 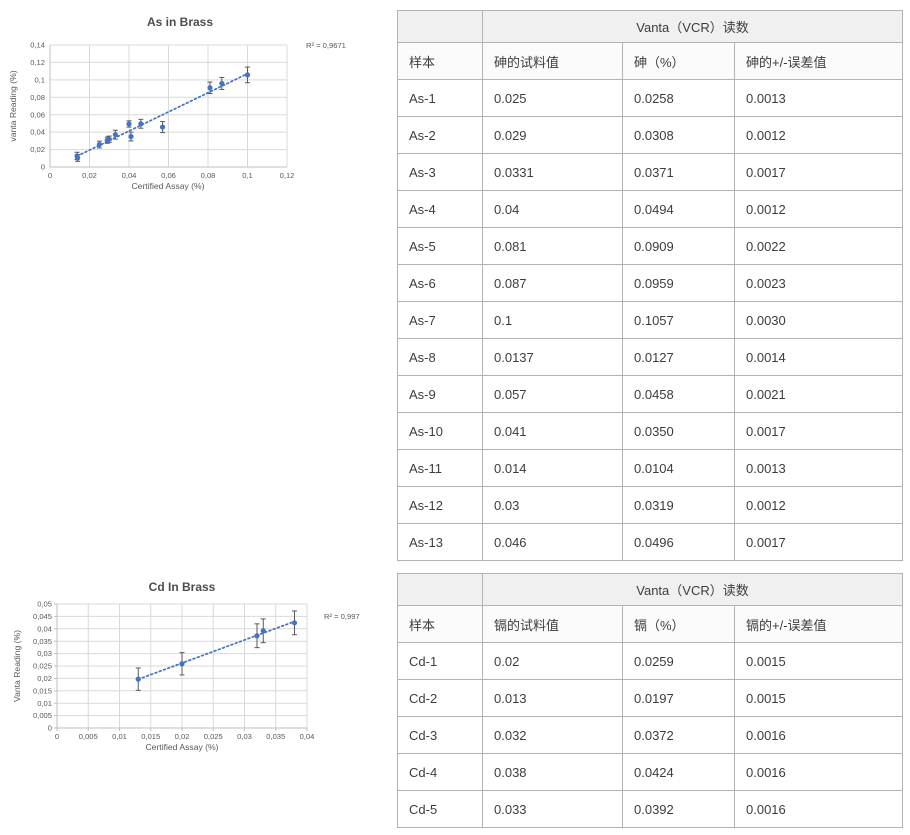 What do you see at coordinates (552, 98) in the screenshot?
I see `value-cell: 0.025` at bounding box center [552, 98].